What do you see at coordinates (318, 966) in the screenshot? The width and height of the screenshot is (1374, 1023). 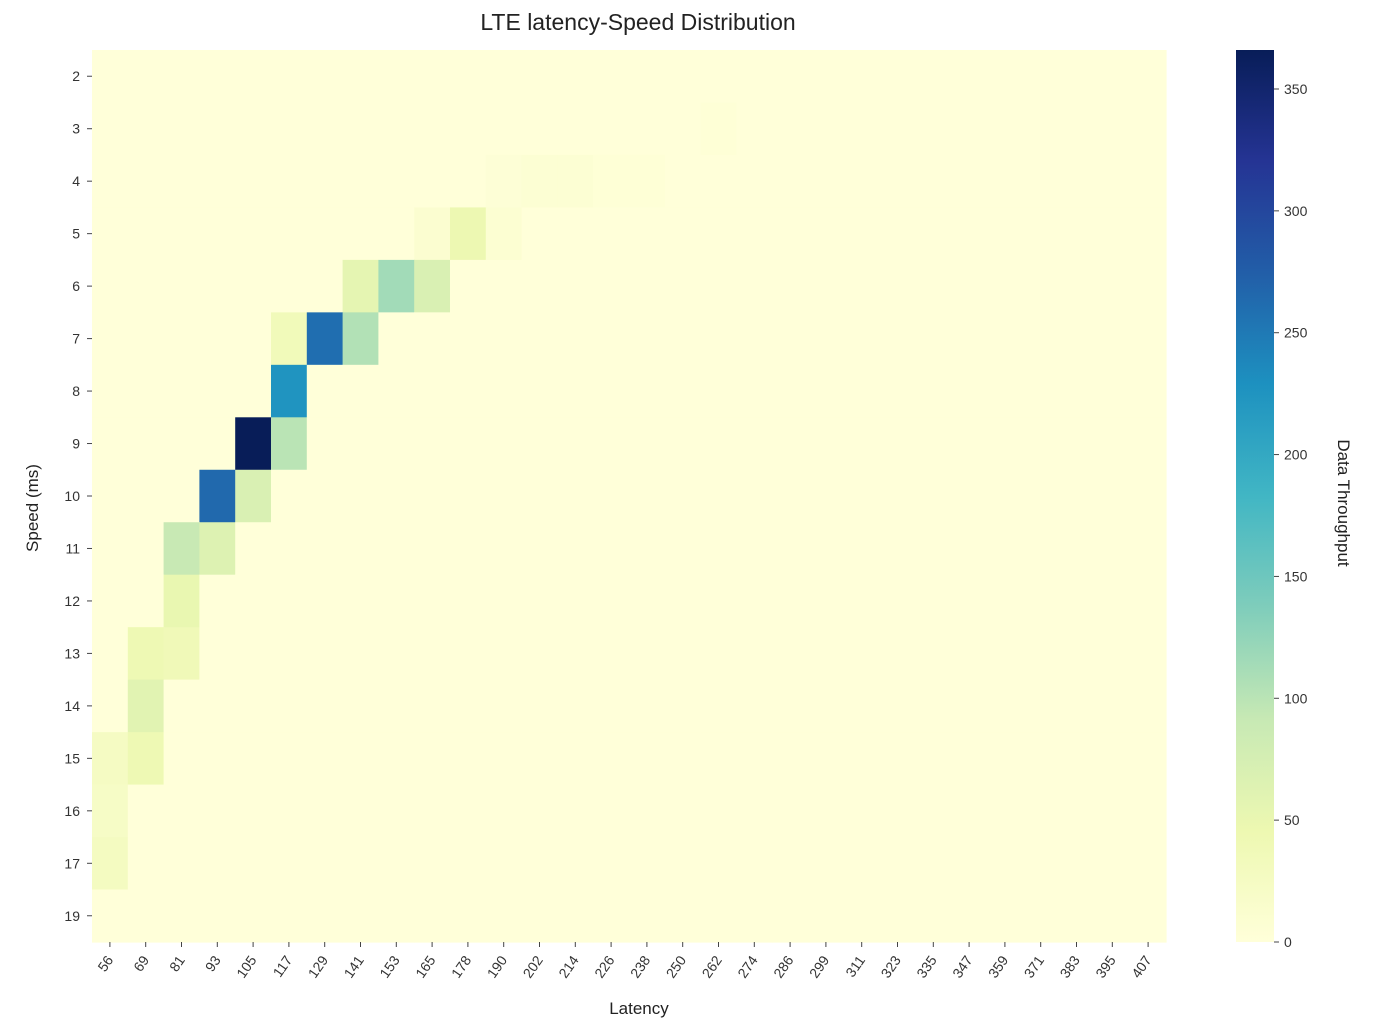 I see `x-tick-label: 129` at bounding box center [318, 966].